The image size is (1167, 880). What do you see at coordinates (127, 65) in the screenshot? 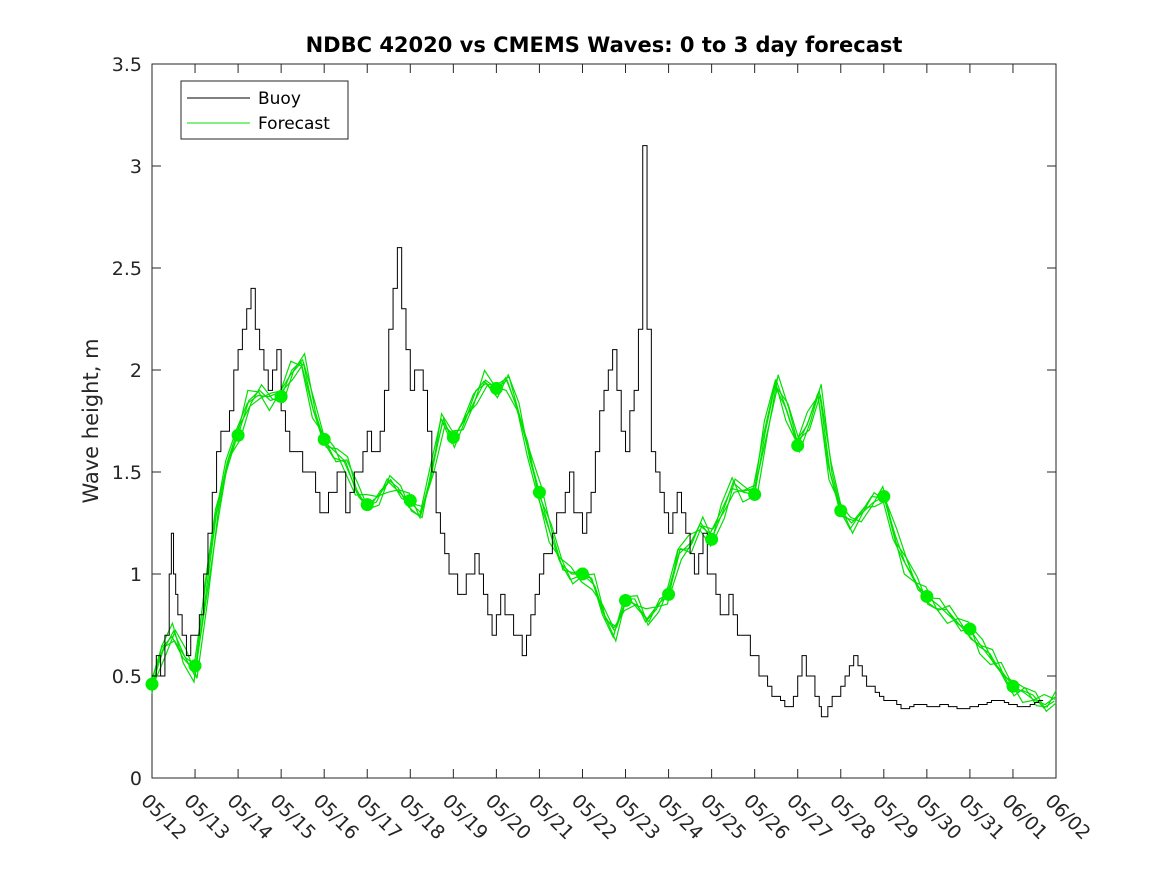
I see `y-tick-label: 3.5` at bounding box center [127, 65].